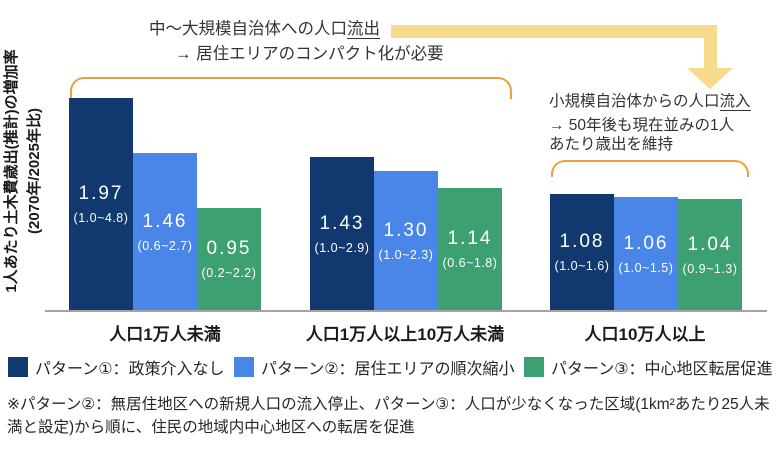 The height and width of the screenshot is (454, 780). Describe the element at coordinates (101, 193) in the screenshot. I see `bar-value-label: 1.97` at that location.